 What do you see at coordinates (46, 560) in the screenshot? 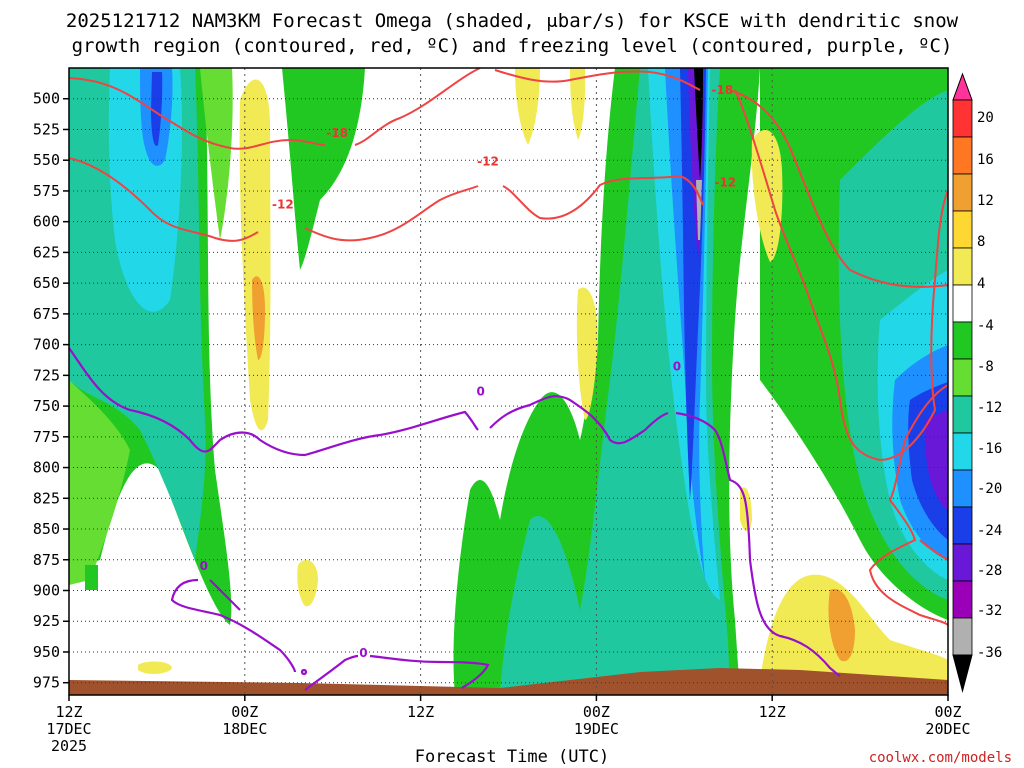
I see `y-tick-label: 875` at bounding box center [46, 560].